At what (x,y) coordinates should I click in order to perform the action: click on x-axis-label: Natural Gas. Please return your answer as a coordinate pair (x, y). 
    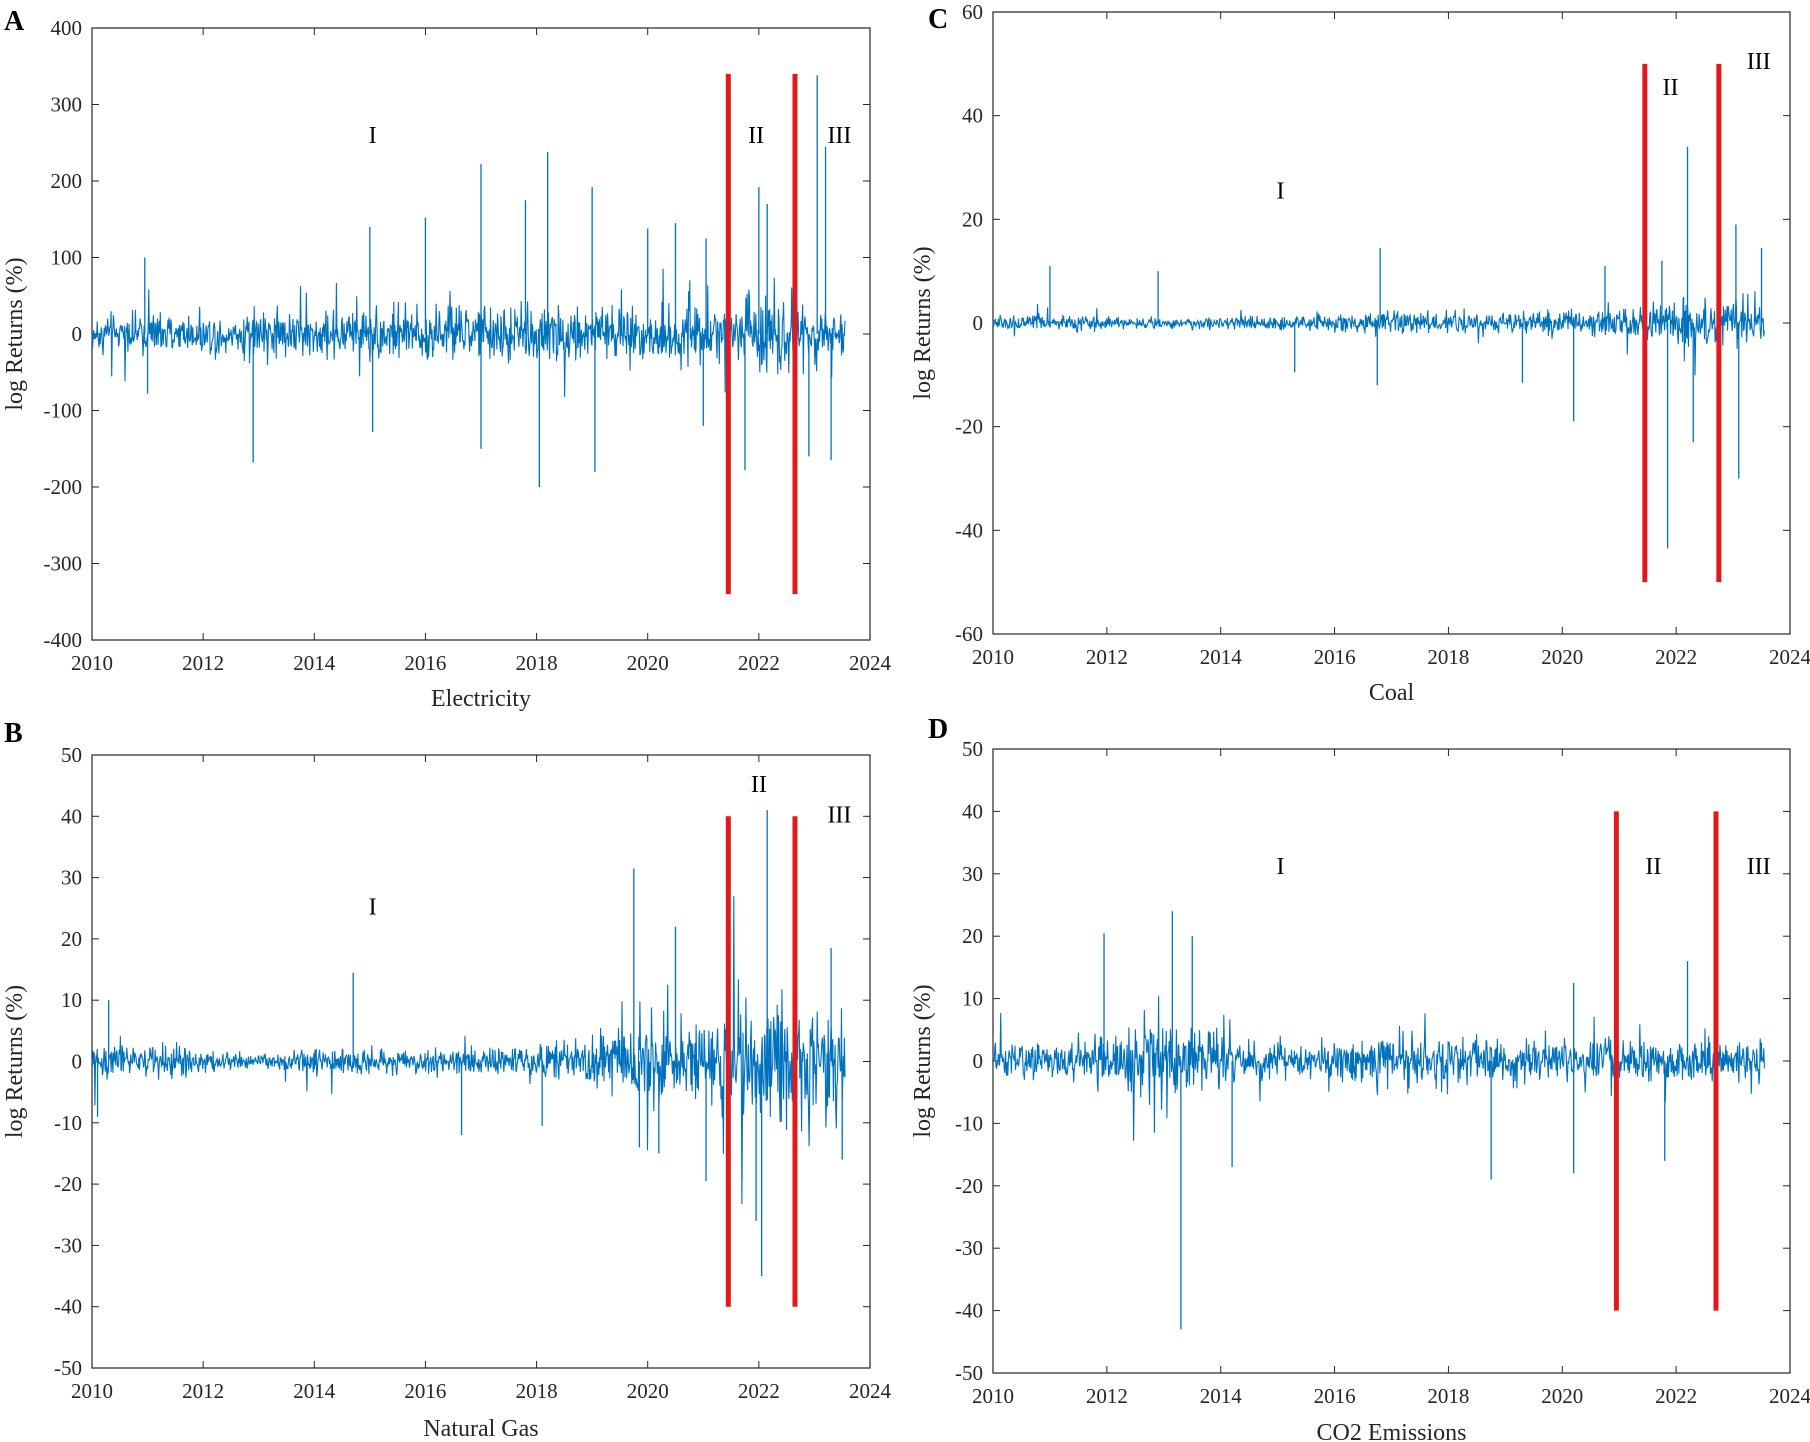
    Looking at the image, I should click on (480, 1429).